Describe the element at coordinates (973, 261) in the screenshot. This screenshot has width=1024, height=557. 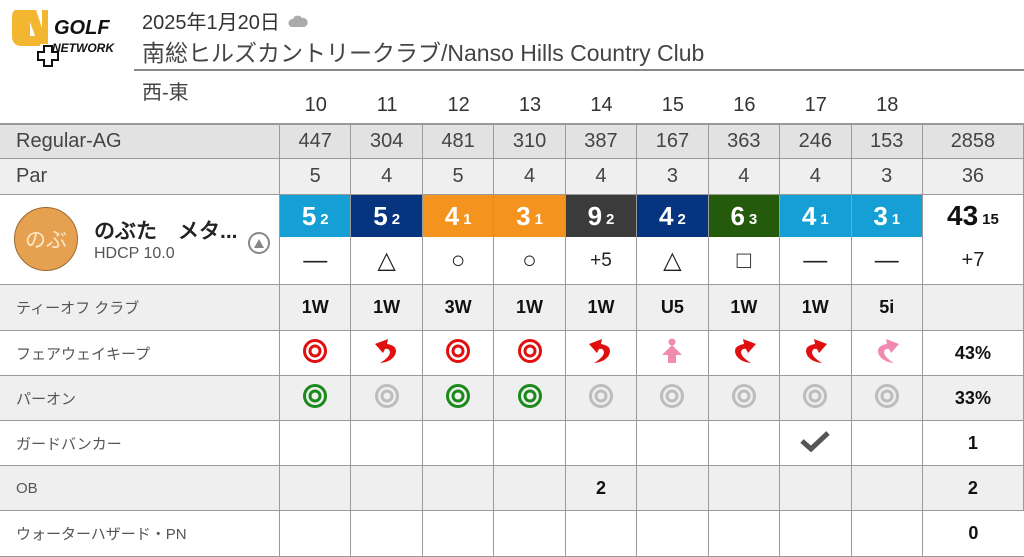
I see `result-total: +7` at that location.